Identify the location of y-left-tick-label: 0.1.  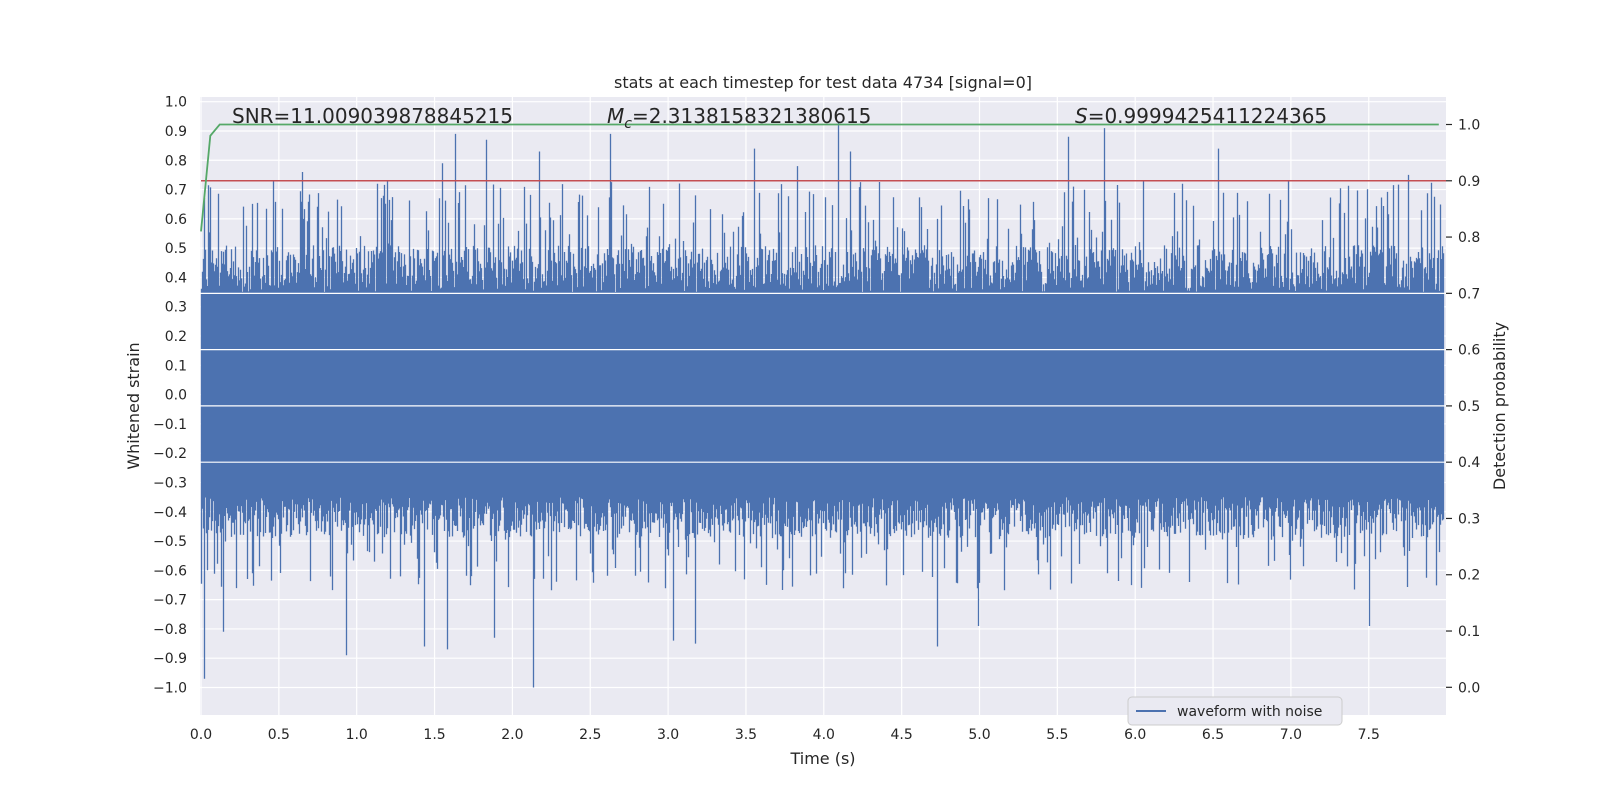
(176, 366).